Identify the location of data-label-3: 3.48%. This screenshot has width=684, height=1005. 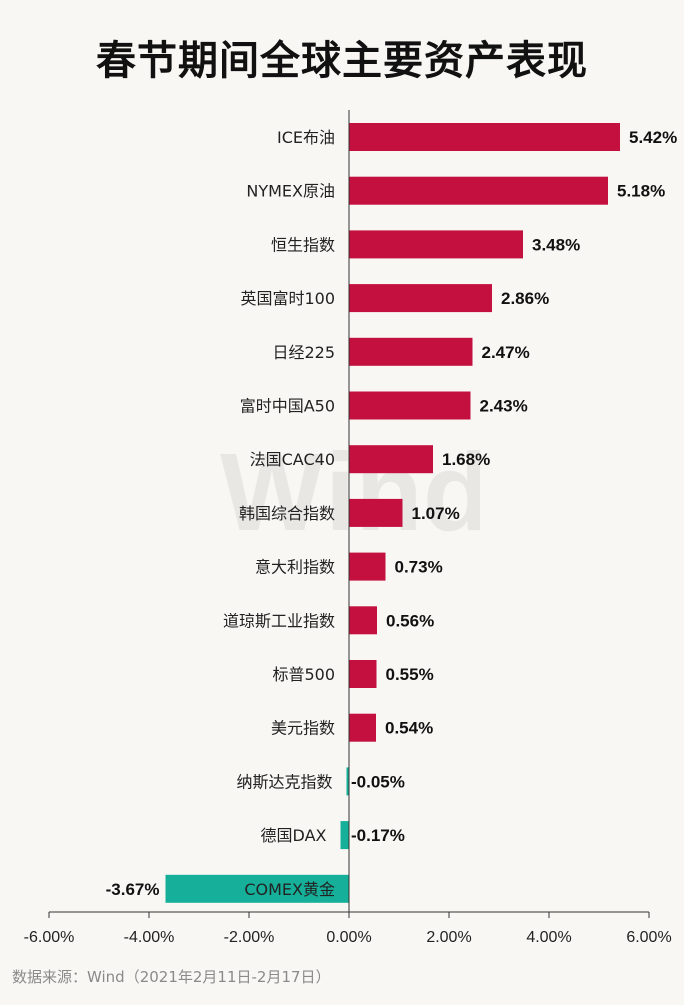
(556, 244).